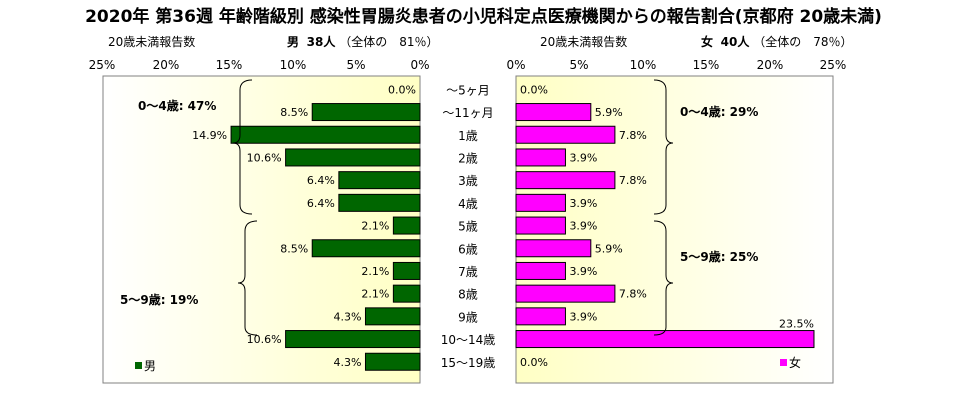 The height and width of the screenshot is (417, 967). I want to click on male-axis-tick-15: 15%, so click(229, 65).